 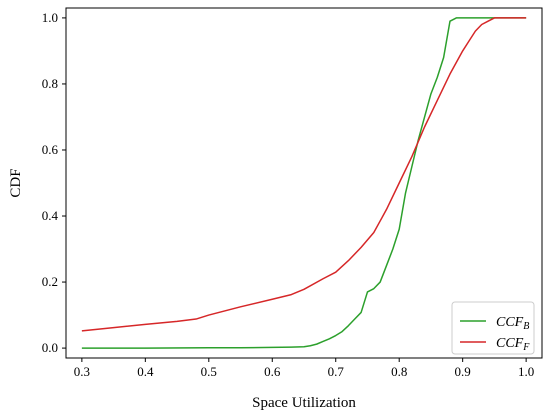 I want to click on y-axis-label: CDF, so click(x=16, y=182).